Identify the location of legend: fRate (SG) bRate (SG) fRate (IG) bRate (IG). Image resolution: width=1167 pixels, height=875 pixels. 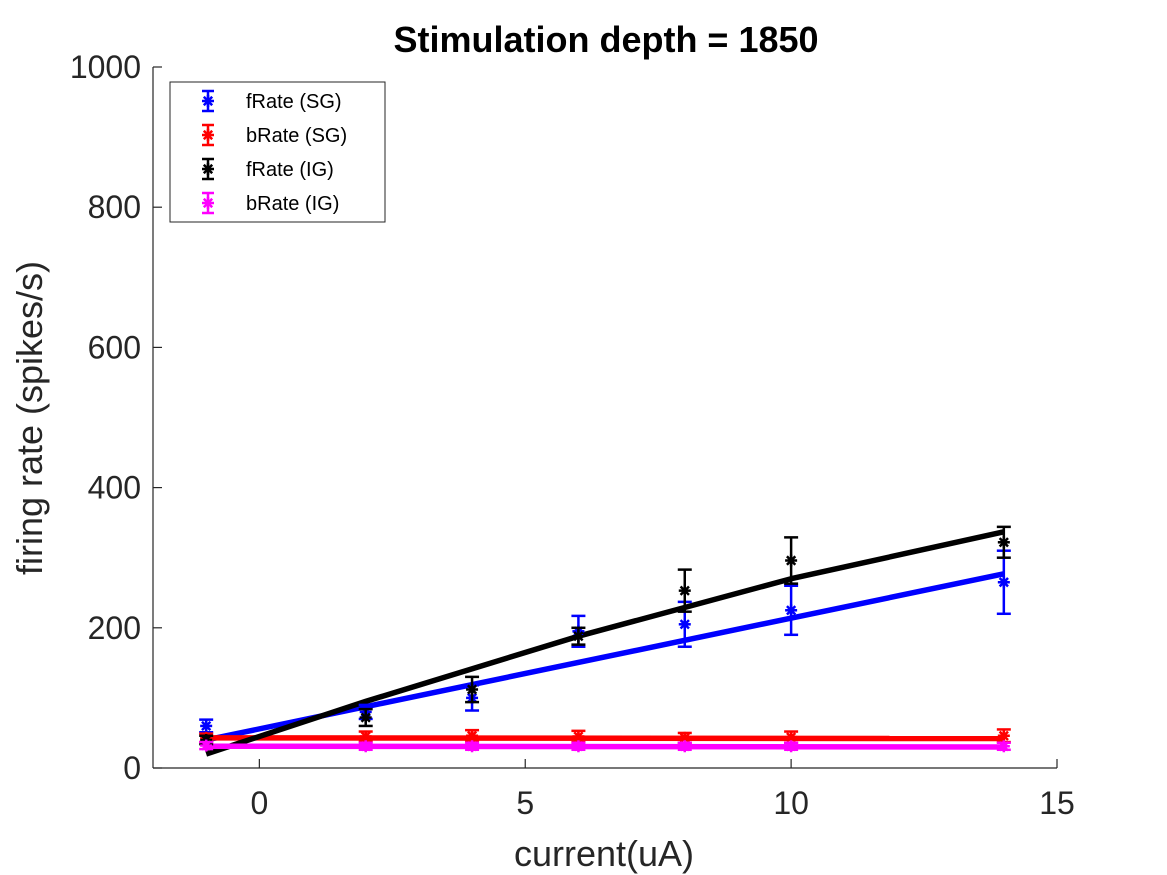
(277, 152).